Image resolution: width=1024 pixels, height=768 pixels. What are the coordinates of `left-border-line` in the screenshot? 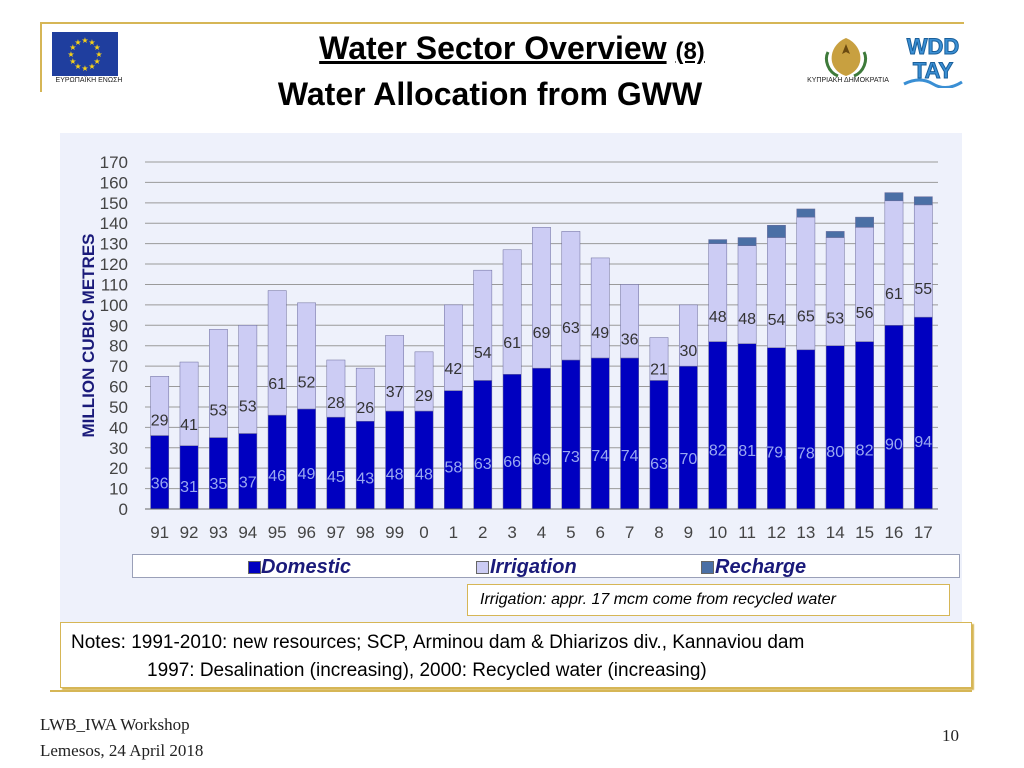 It's located at (41, 57).